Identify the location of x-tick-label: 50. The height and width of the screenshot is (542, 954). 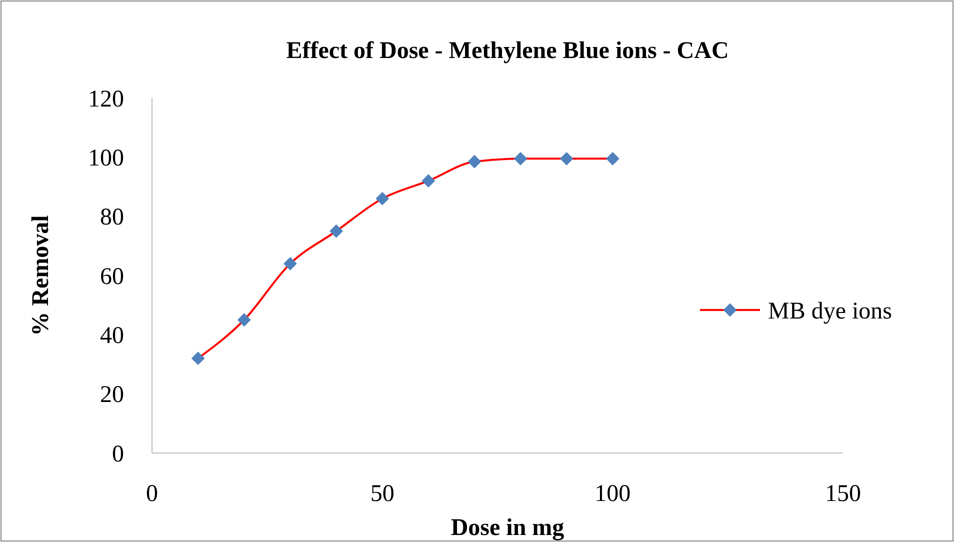
(382, 494).